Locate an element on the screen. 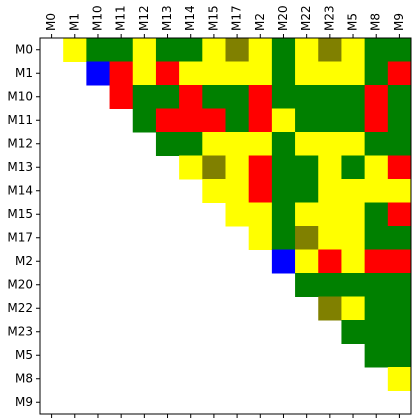 Image resolution: width=415 pixels, height=420 pixels. x-tick-label: M1 is located at coordinates (74, 22).